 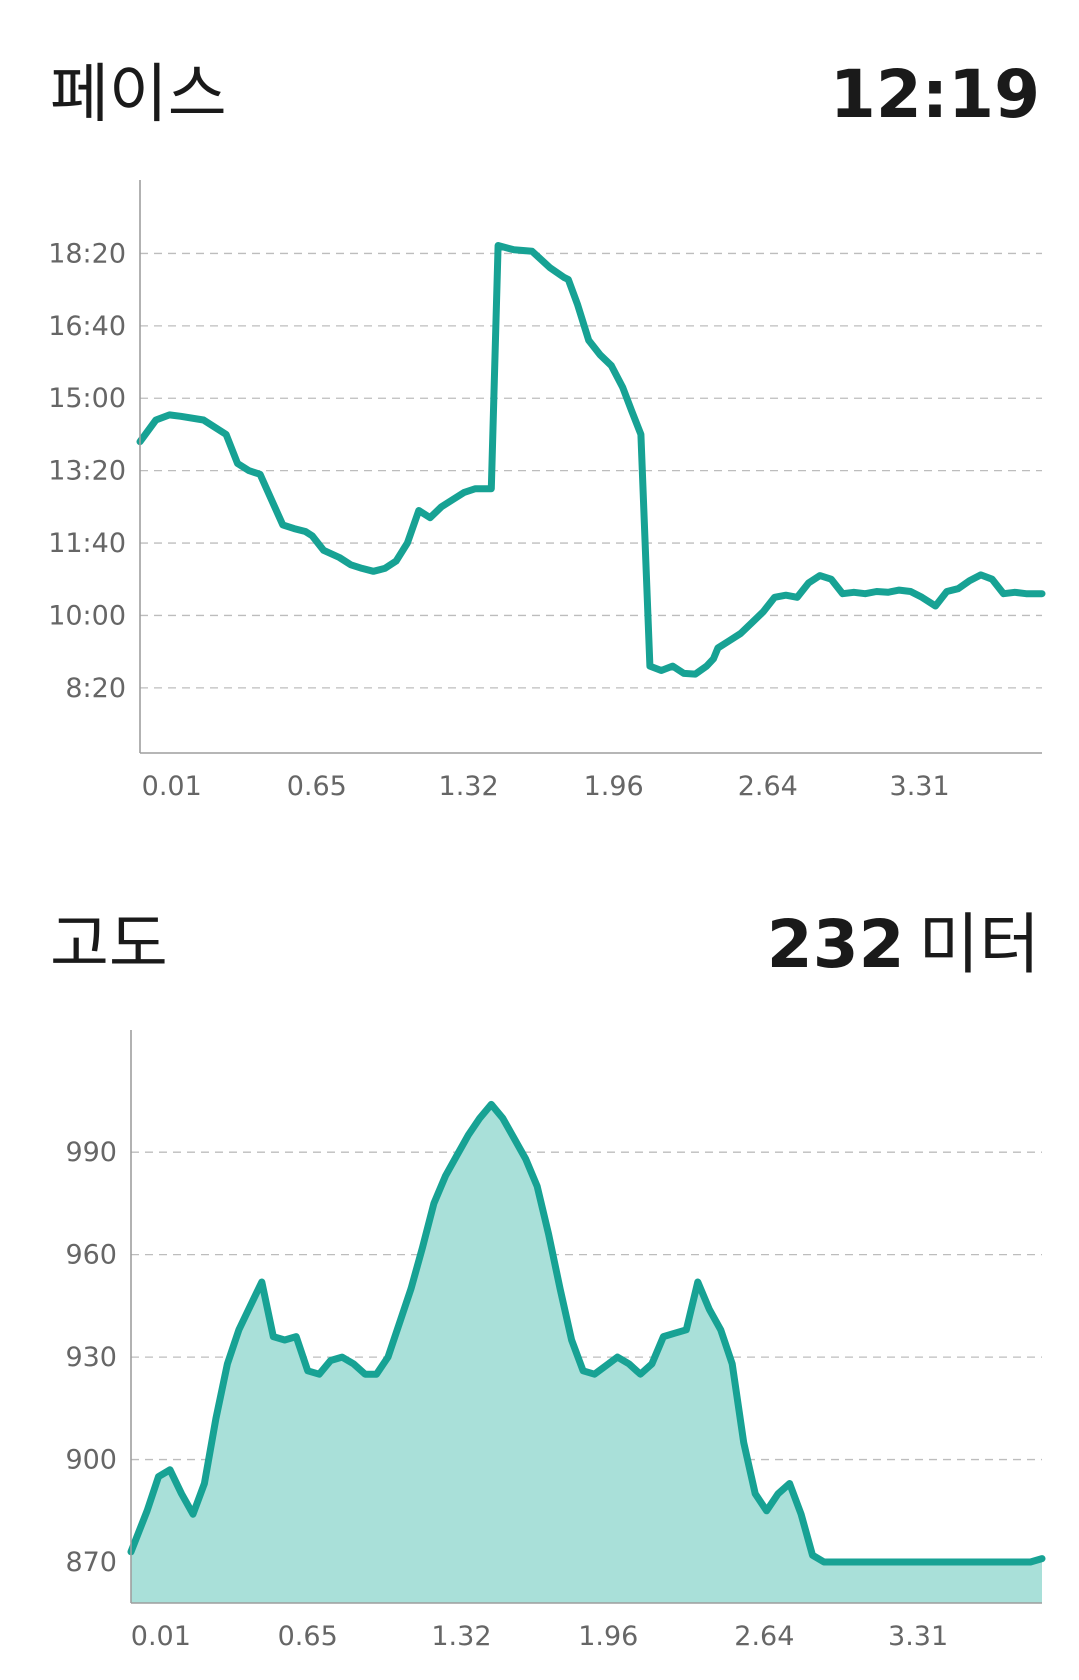 I want to click on elevation-value-wrap: 232 미터, so click(x=903, y=945).